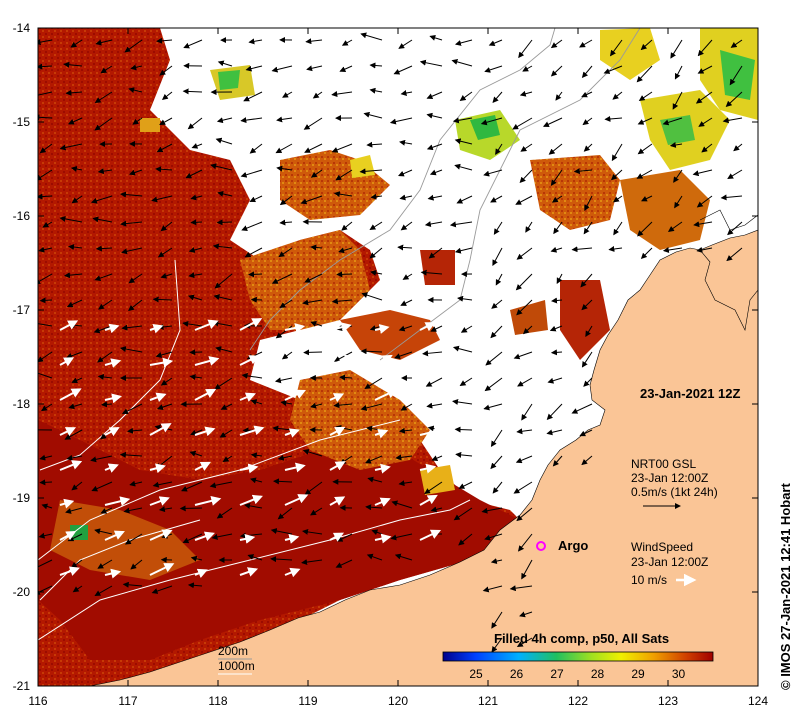 The width and height of the screenshot is (799, 728). What do you see at coordinates (22, 122) in the screenshot?
I see `lat-tick-label: -15` at bounding box center [22, 122].